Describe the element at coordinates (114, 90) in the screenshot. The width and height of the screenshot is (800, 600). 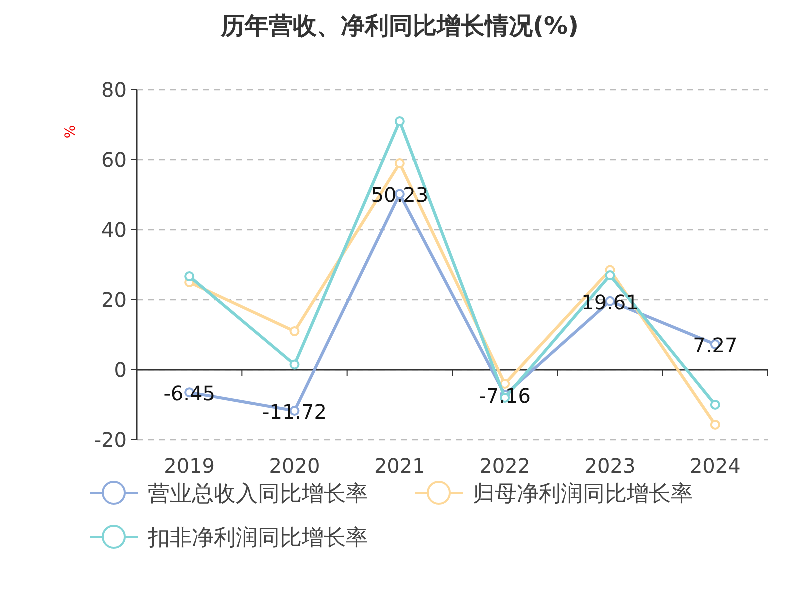
I see `y-tick-label: 80` at that location.